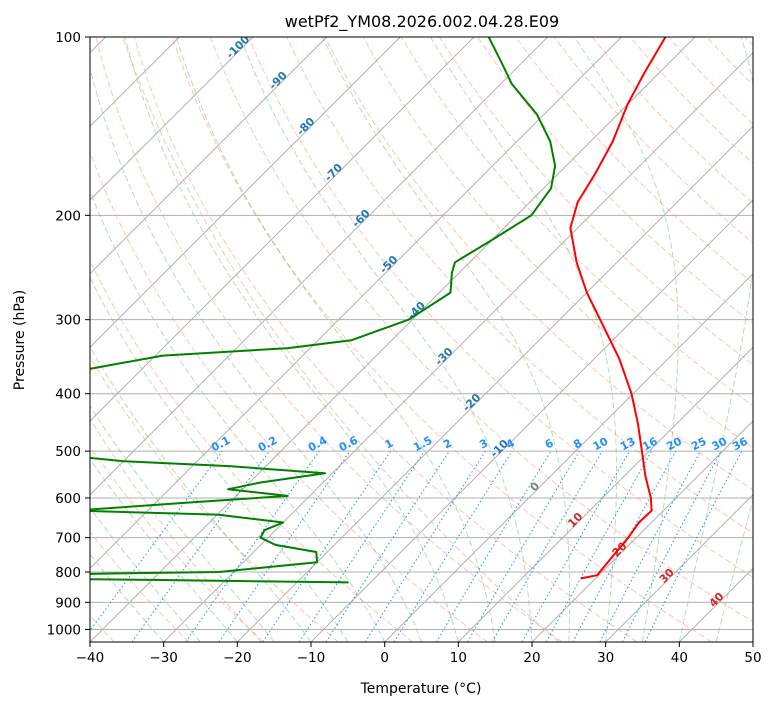 The height and width of the screenshot is (708, 775). Describe the element at coordinates (419, 654) in the screenshot. I see `x-axis: −40 −30 −20 −10 0 10 20 30 40 50` at that location.